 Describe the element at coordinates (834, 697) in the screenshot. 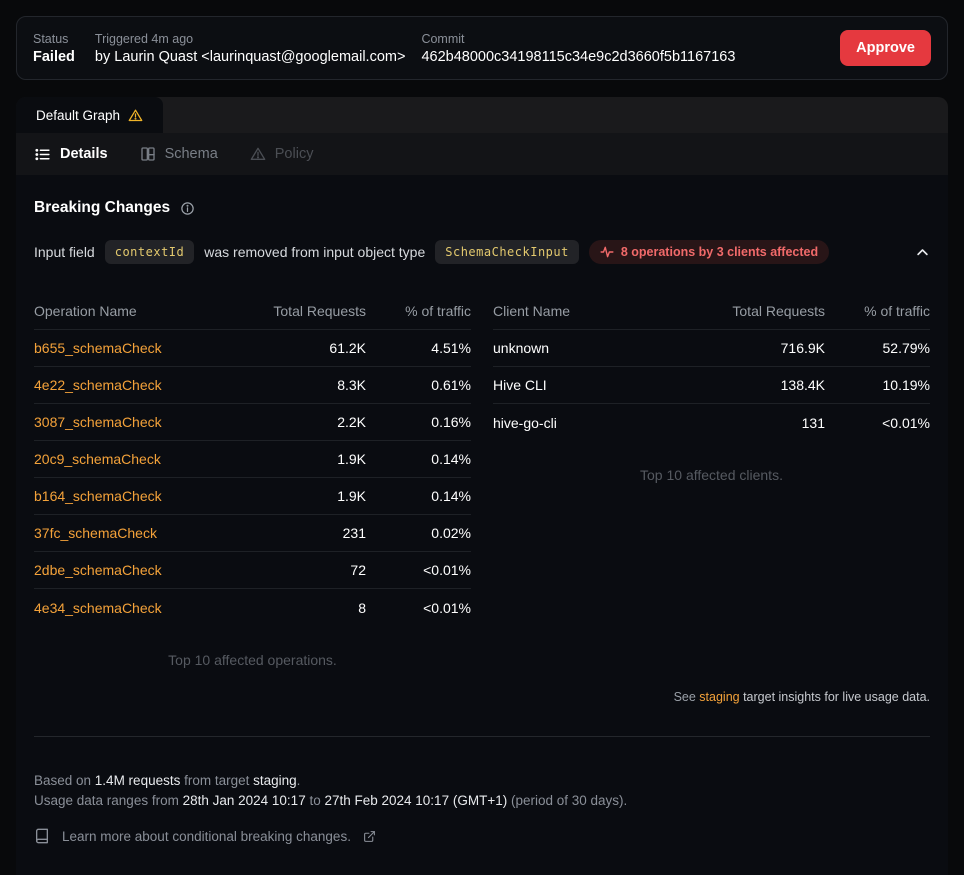

I see `insights-note-suffix: target insights for live usage data.` at that location.